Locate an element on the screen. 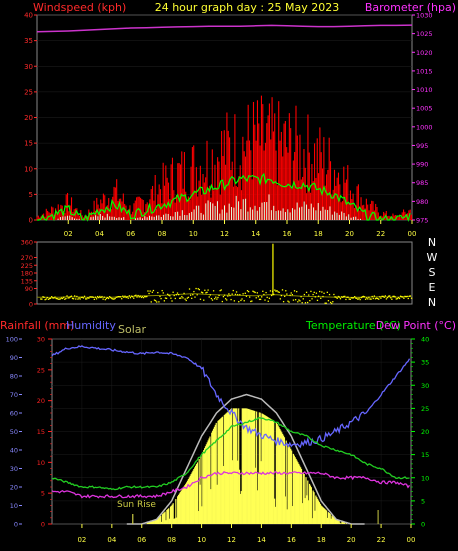 This screenshot has height=551, width=458. compass-label: E is located at coordinates (432, 287).